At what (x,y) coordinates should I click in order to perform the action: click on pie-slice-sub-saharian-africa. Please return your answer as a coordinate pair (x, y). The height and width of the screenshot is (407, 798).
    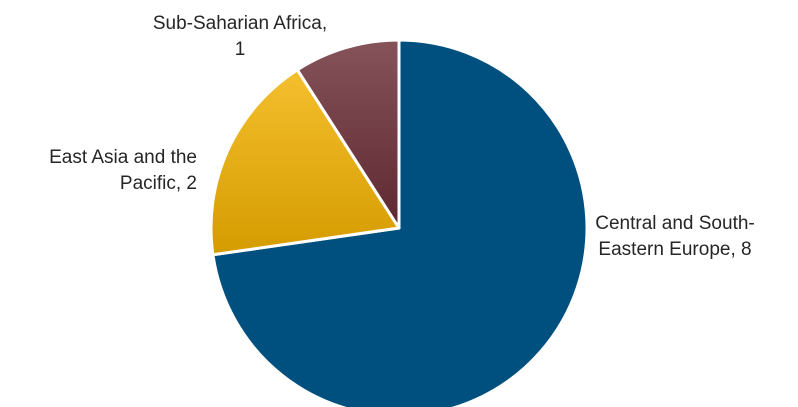
    Looking at the image, I should click on (348, 134).